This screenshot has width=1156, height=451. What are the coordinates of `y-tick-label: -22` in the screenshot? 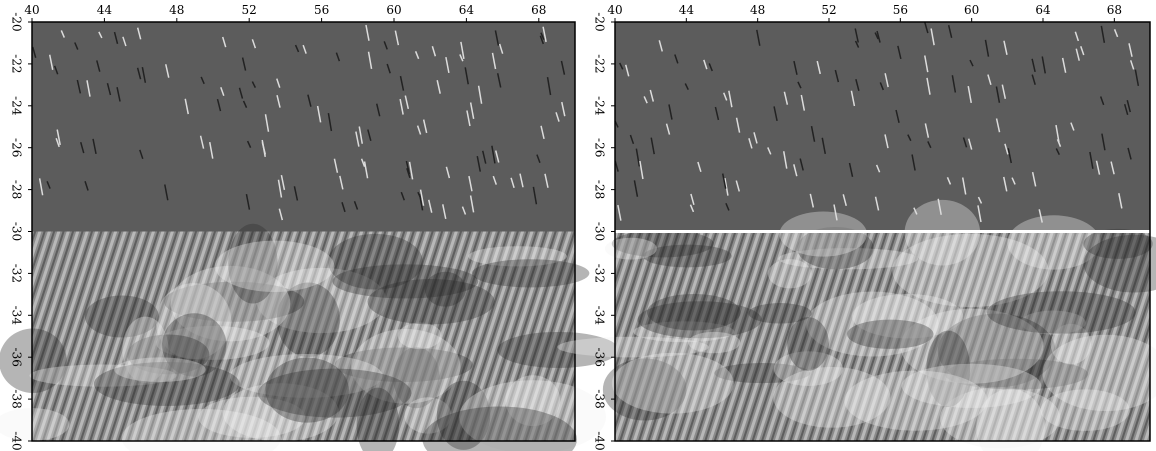 It's located at (17, 63).